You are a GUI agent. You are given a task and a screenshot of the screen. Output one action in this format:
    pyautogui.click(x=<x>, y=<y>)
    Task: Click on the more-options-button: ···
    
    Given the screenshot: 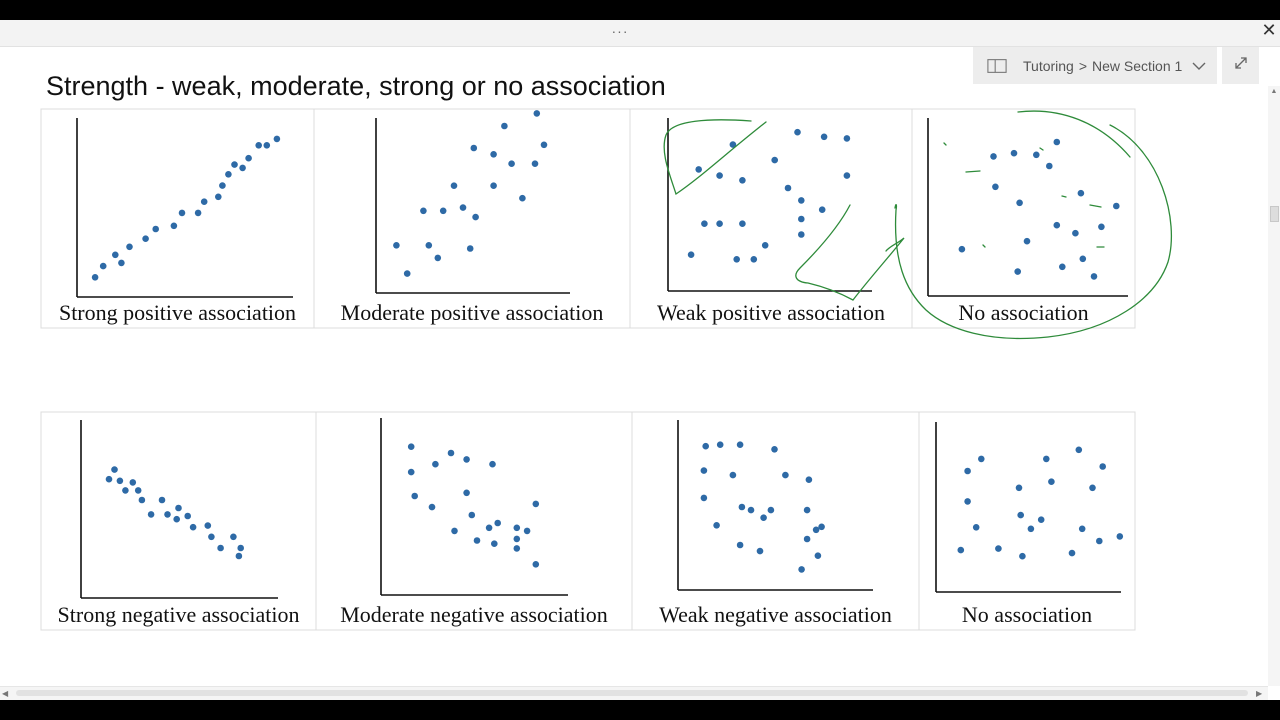 What is the action you would take?
    pyautogui.click(x=620, y=31)
    